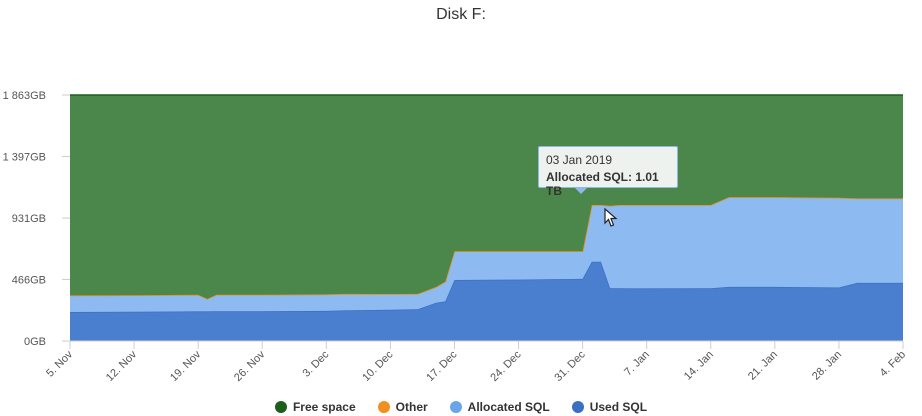  I want to click on tooltip-value: Allocated SQL: 1.01 TB, so click(602, 184).